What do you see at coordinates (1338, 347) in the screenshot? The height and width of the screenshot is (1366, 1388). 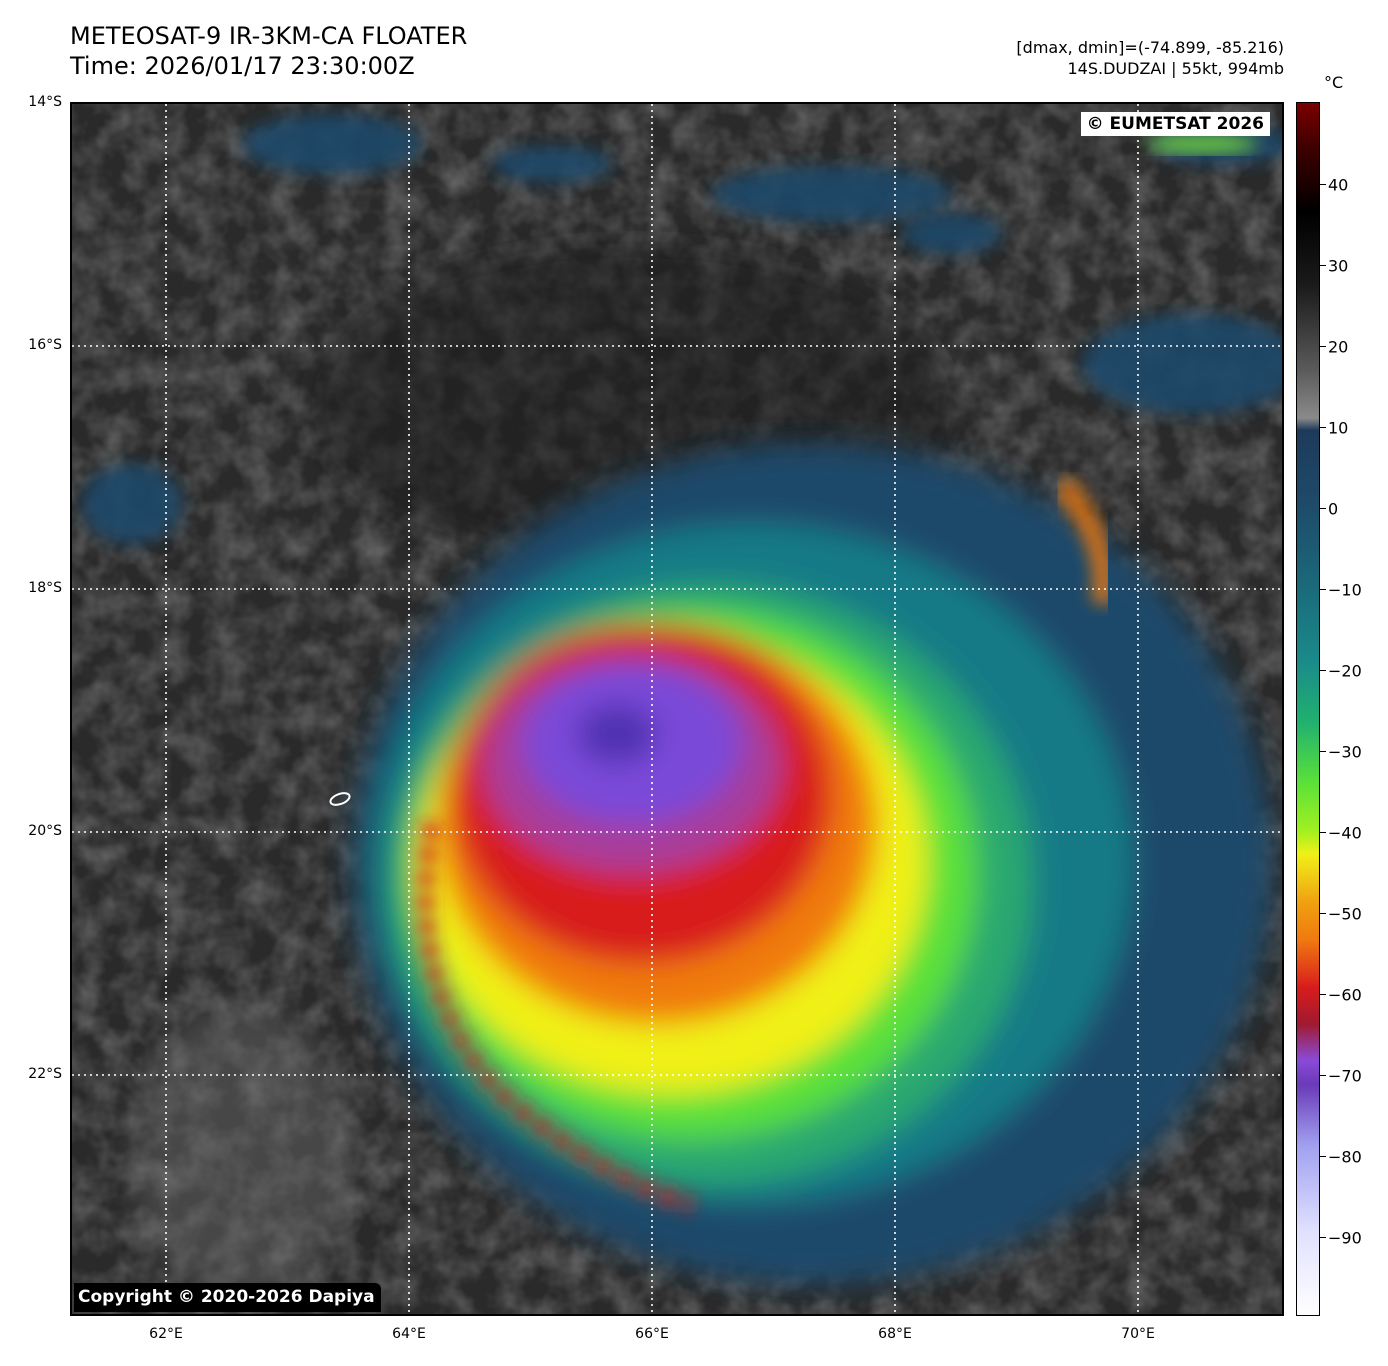 I see `colorbar-label: 20` at bounding box center [1338, 347].